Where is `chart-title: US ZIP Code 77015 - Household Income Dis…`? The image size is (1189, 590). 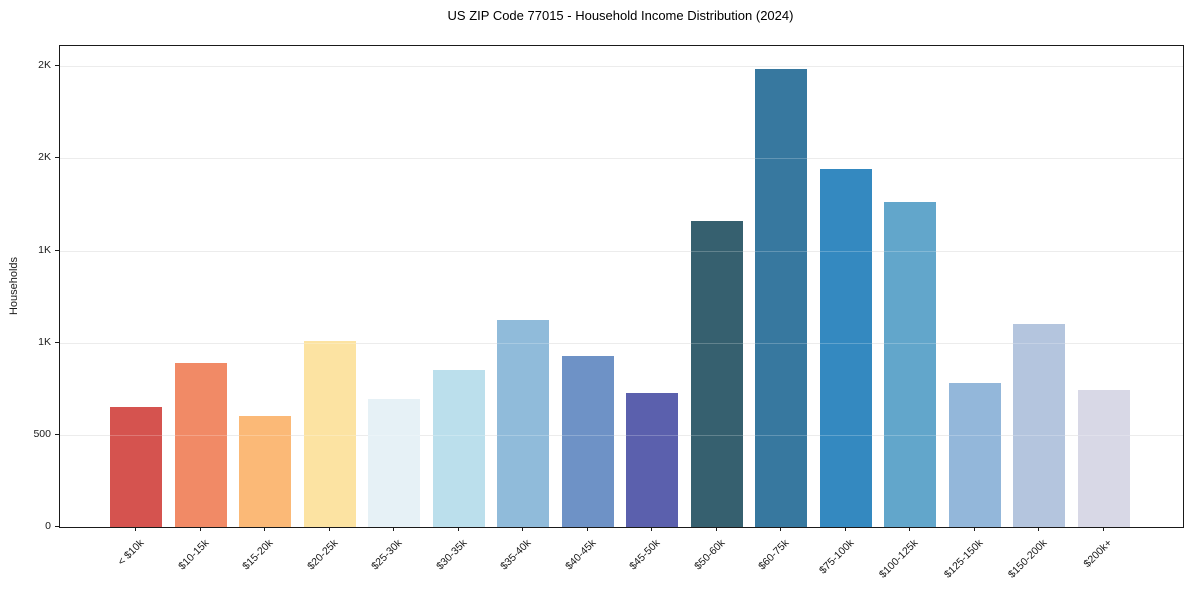
chart-title: US ZIP Code 77015 - Household Income Dis… is located at coordinates (620, 15).